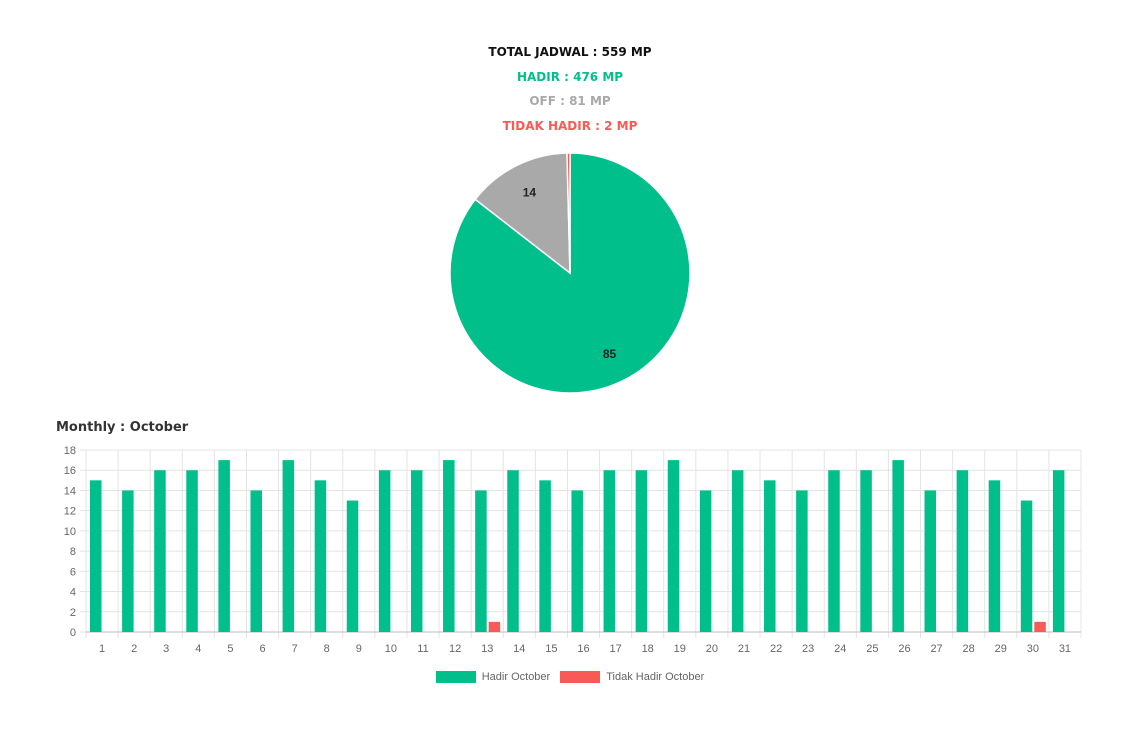 This screenshot has height=739, width=1140. What do you see at coordinates (583, 649) in the screenshot?
I see `x-tick-label: 16` at bounding box center [583, 649].